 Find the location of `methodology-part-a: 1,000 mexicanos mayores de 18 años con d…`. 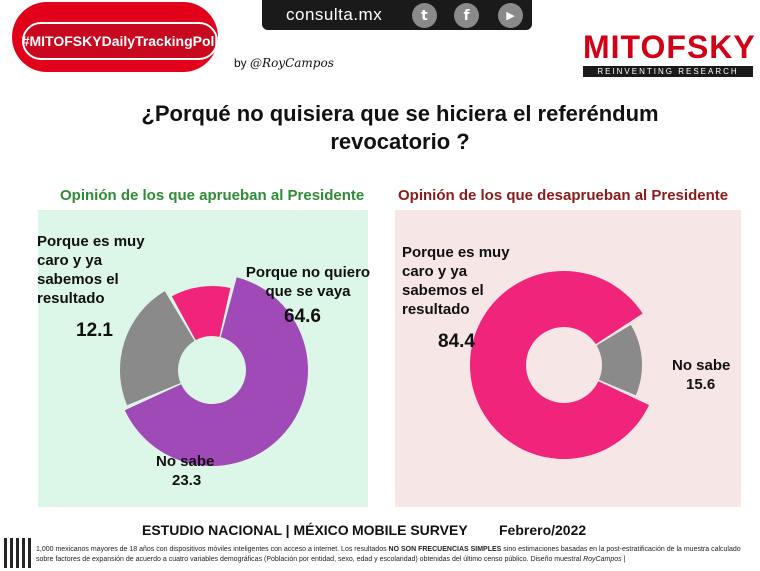

methodology-part-a: 1,000 mexicanos mayores de 18 años con d… is located at coordinates (211, 549).